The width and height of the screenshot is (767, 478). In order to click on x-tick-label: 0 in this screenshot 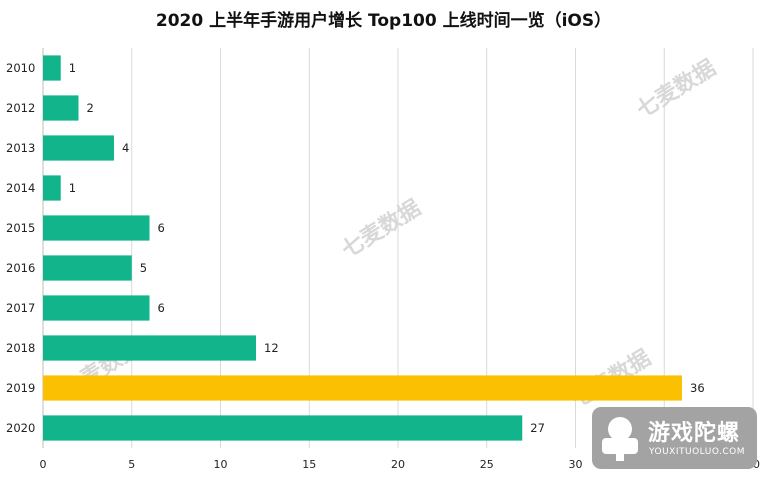, I will do `click(43, 464)`.